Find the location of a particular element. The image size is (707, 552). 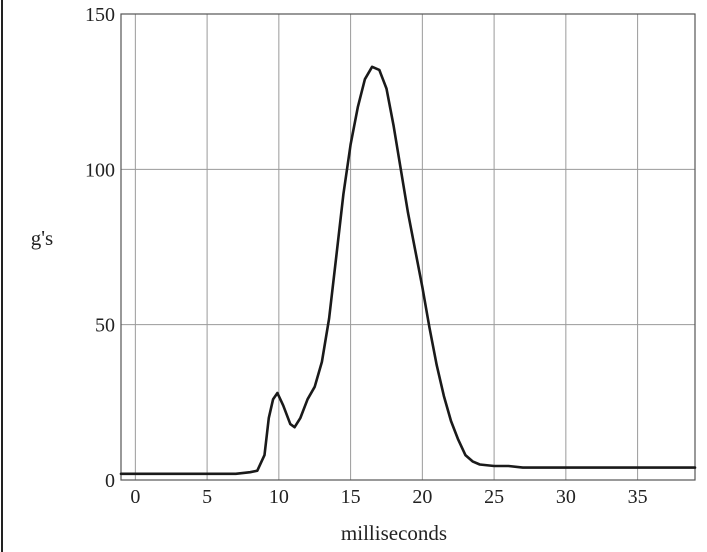

x-tick-label: 5 is located at coordinates (207, 497).